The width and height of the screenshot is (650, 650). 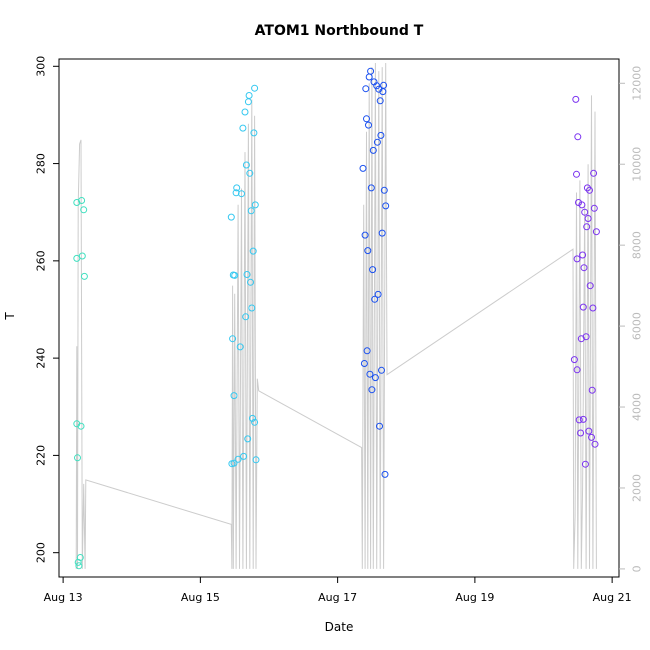 What do you see at coordinates (637, 164) in the screenshot?
I see `y2-tick-label: 10000` at bounding box center [637, 164].